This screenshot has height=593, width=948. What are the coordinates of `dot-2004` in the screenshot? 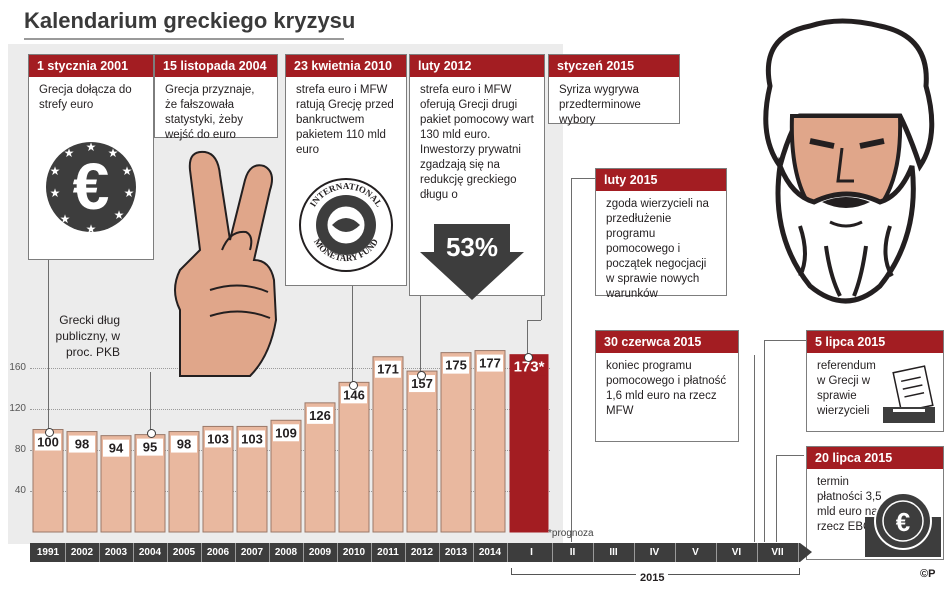 It's located at (151, 433).